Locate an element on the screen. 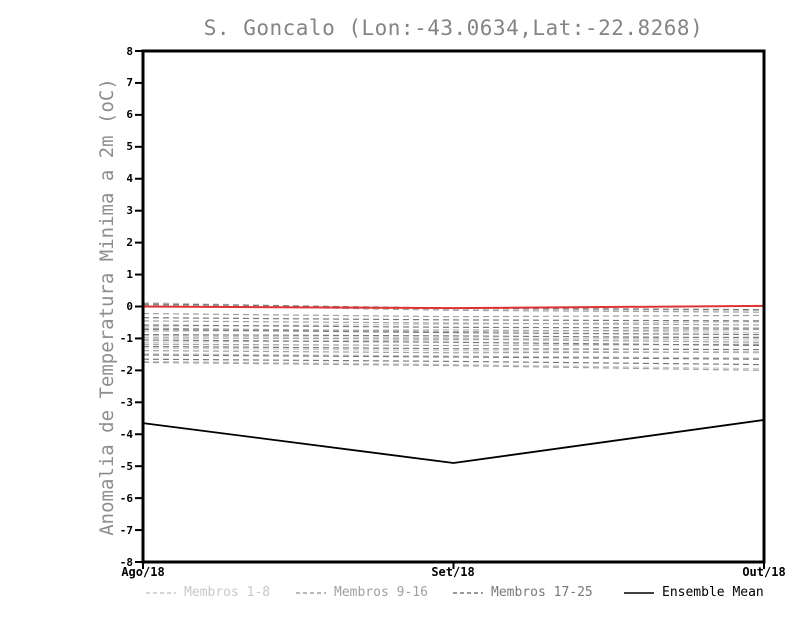 The image size is (800, 618). x-tick-label-out: Out/18 is located at coordinates (764, 572).